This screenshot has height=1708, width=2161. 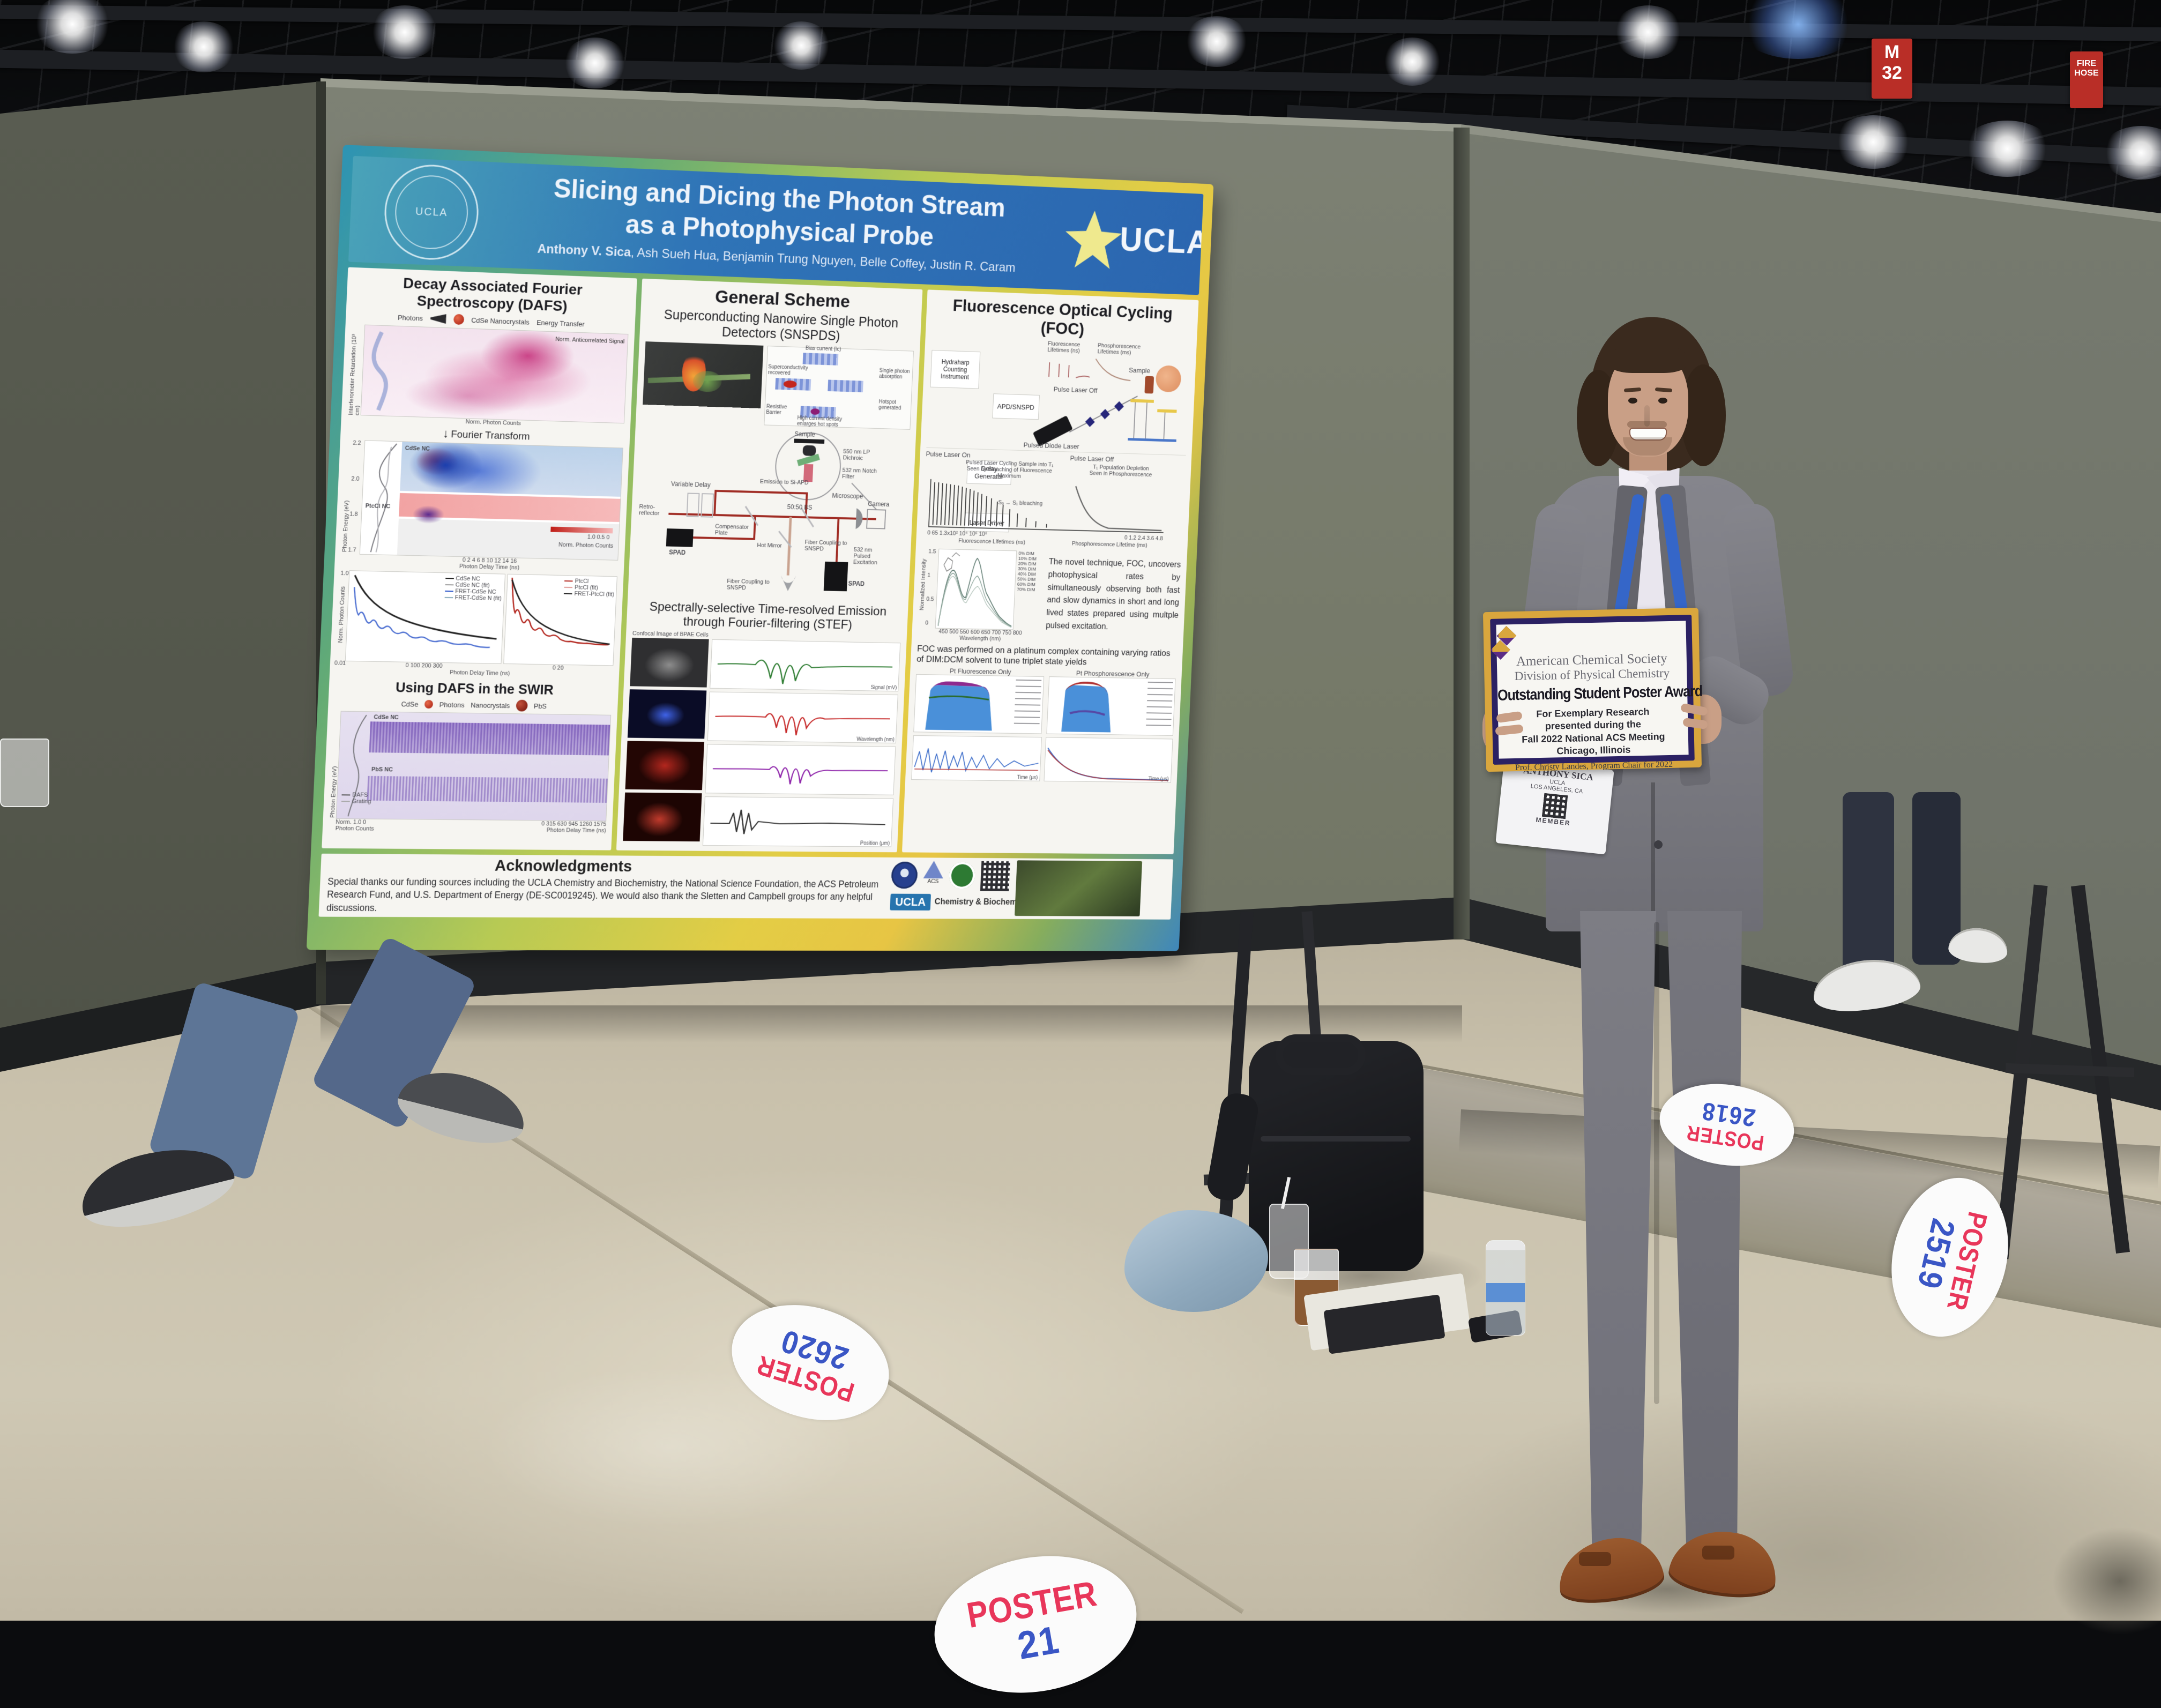 I want to click on stef-signal-plot2: Wavelength (nm), so click(x=803, y=717).